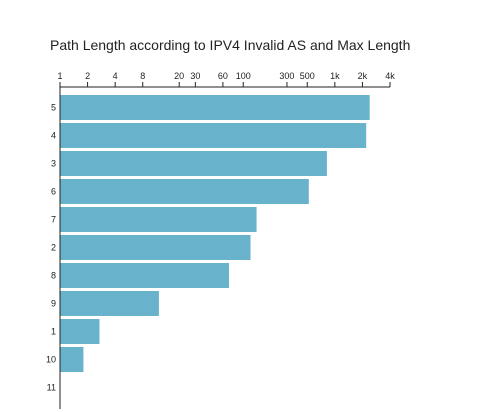 Image resolution: width=500 pixels, height=412 pixels. I want to click on x-tick-label: 1, so click(59, 76).